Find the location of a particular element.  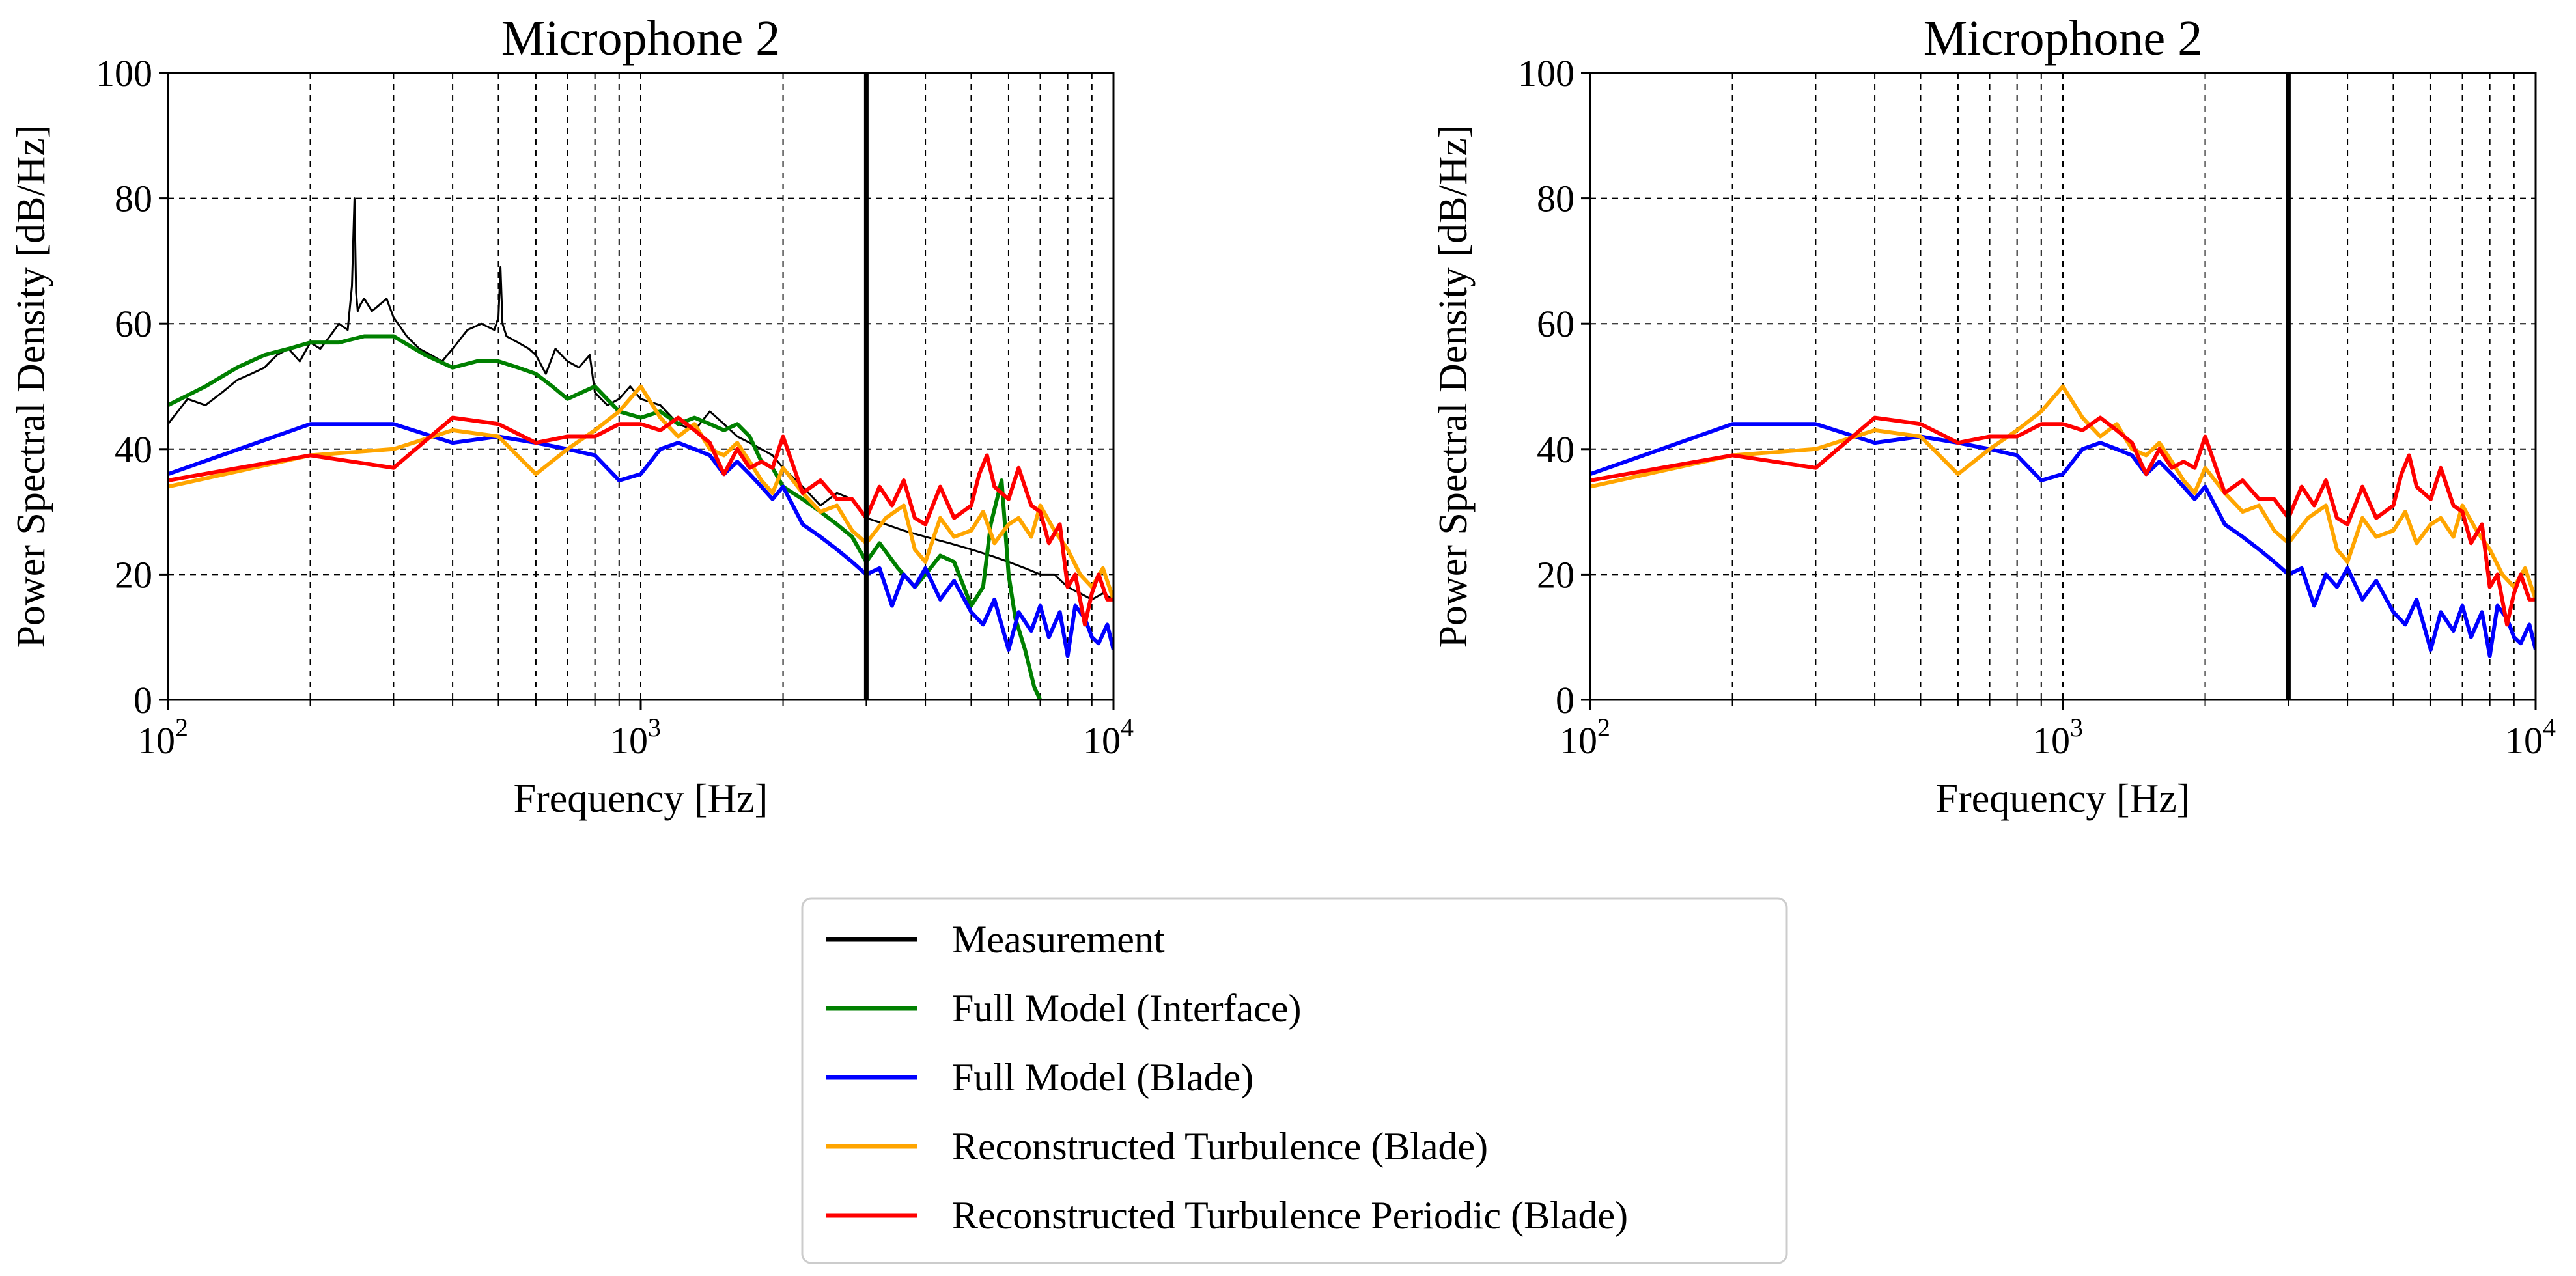

legend-frame is located at coordinates (1294, 1080).